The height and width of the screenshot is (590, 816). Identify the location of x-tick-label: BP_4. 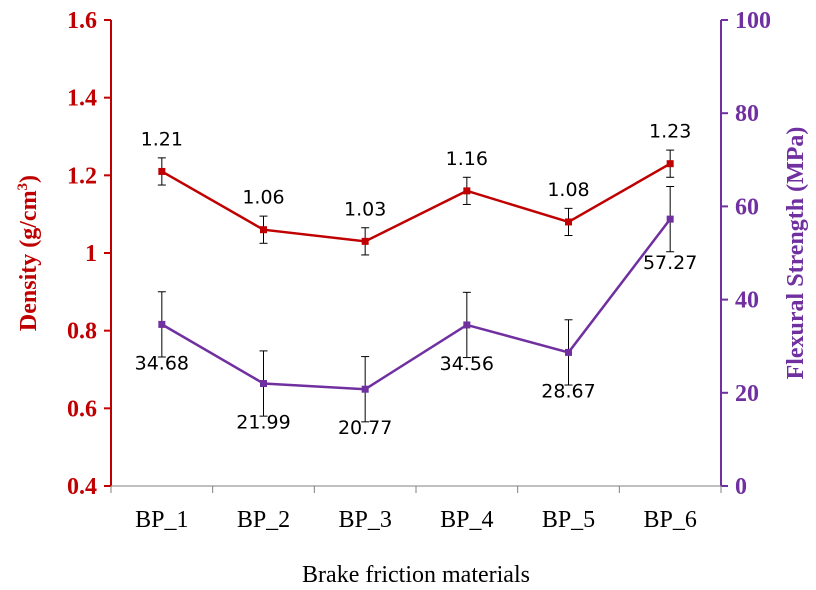
(466, 520).